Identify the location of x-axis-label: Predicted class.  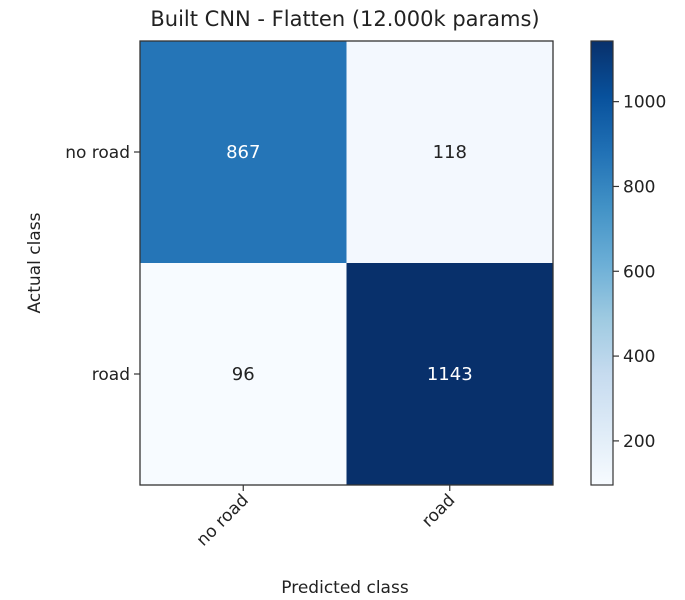
(345, 588).